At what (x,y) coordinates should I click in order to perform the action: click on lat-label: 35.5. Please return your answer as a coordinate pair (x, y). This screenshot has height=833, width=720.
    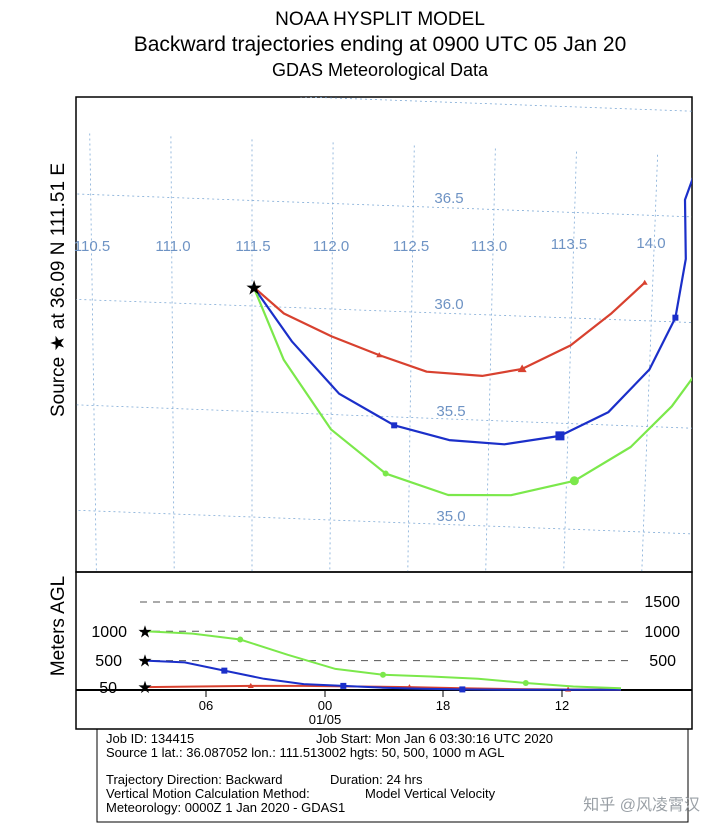
    Looking at the image, I should click on (450, 411).